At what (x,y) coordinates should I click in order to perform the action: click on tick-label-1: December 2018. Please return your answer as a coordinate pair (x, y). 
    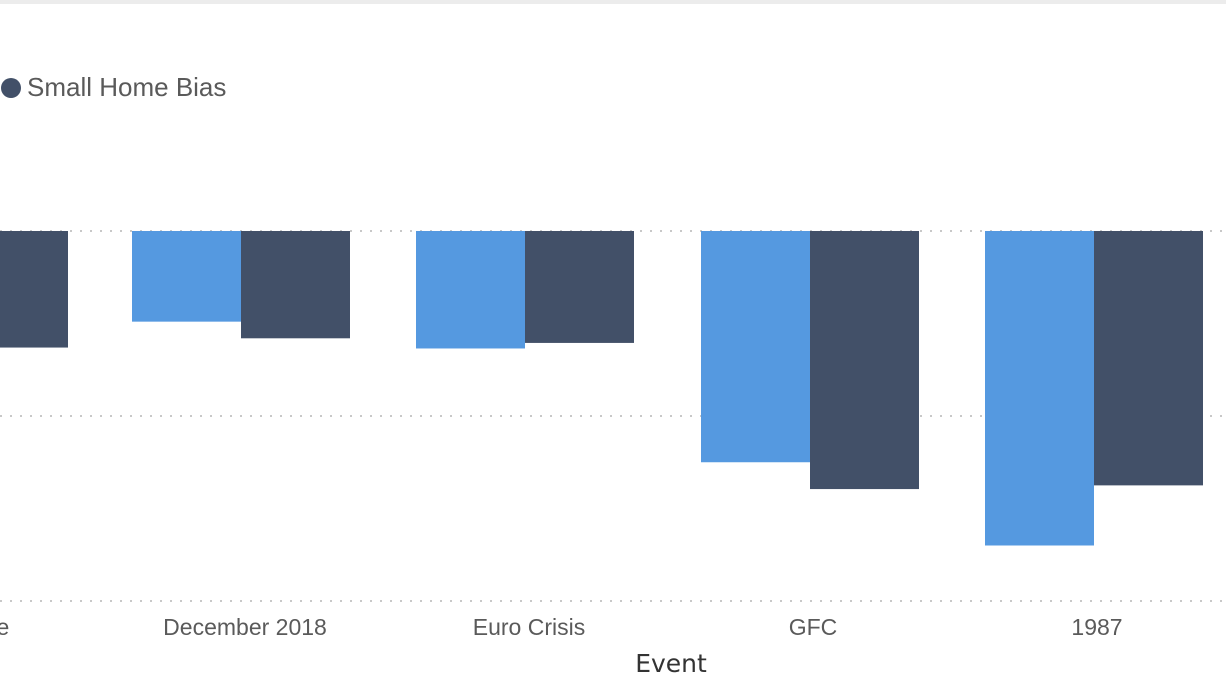
    Looking at the image, I should click on (245, 627).